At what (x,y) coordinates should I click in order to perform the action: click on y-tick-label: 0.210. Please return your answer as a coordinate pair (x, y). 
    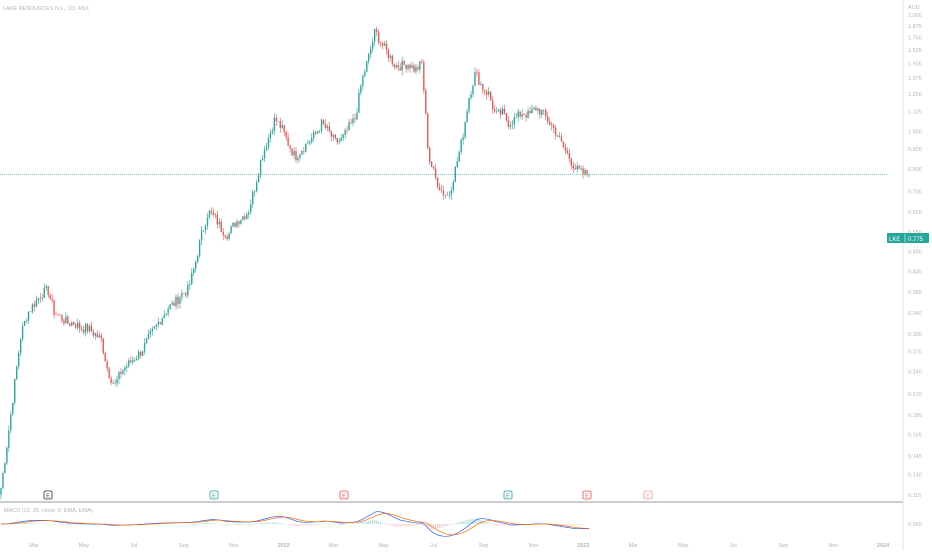
    Looking at the image, I should click on (915, 395).